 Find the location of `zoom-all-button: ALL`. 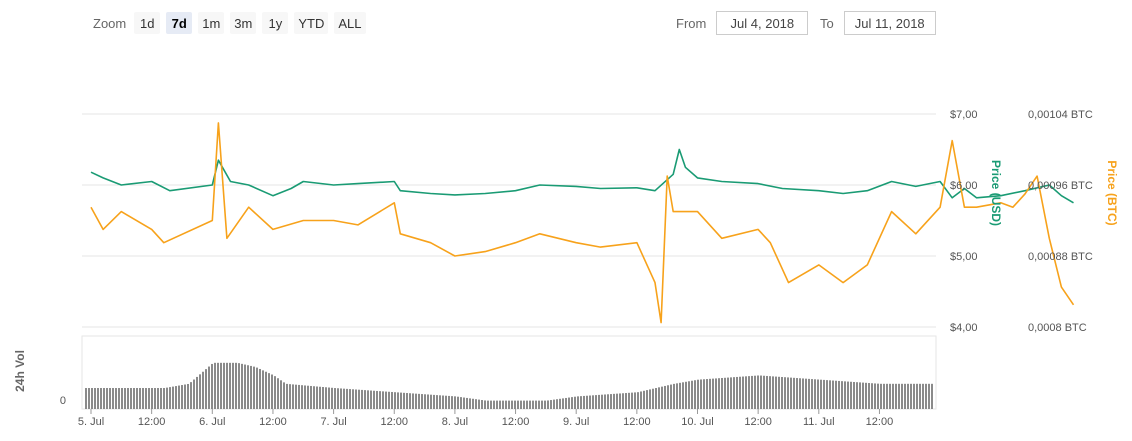

zoom-all-button: ALL is located at coordinates (350, 23).